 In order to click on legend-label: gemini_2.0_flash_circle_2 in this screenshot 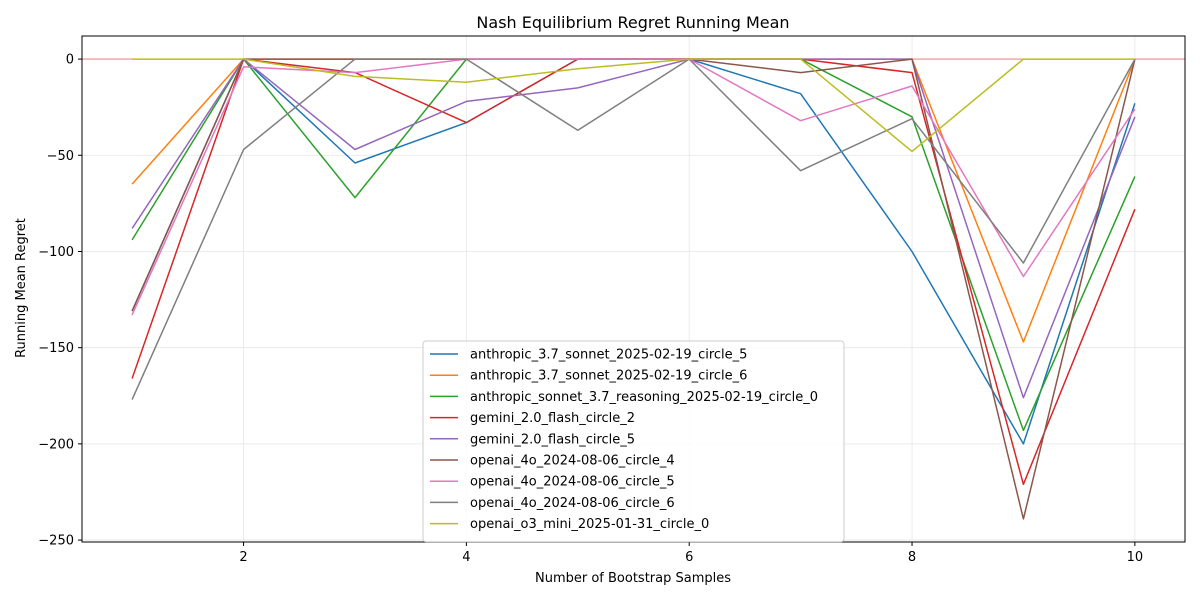, I will do `click(552, 418)`.